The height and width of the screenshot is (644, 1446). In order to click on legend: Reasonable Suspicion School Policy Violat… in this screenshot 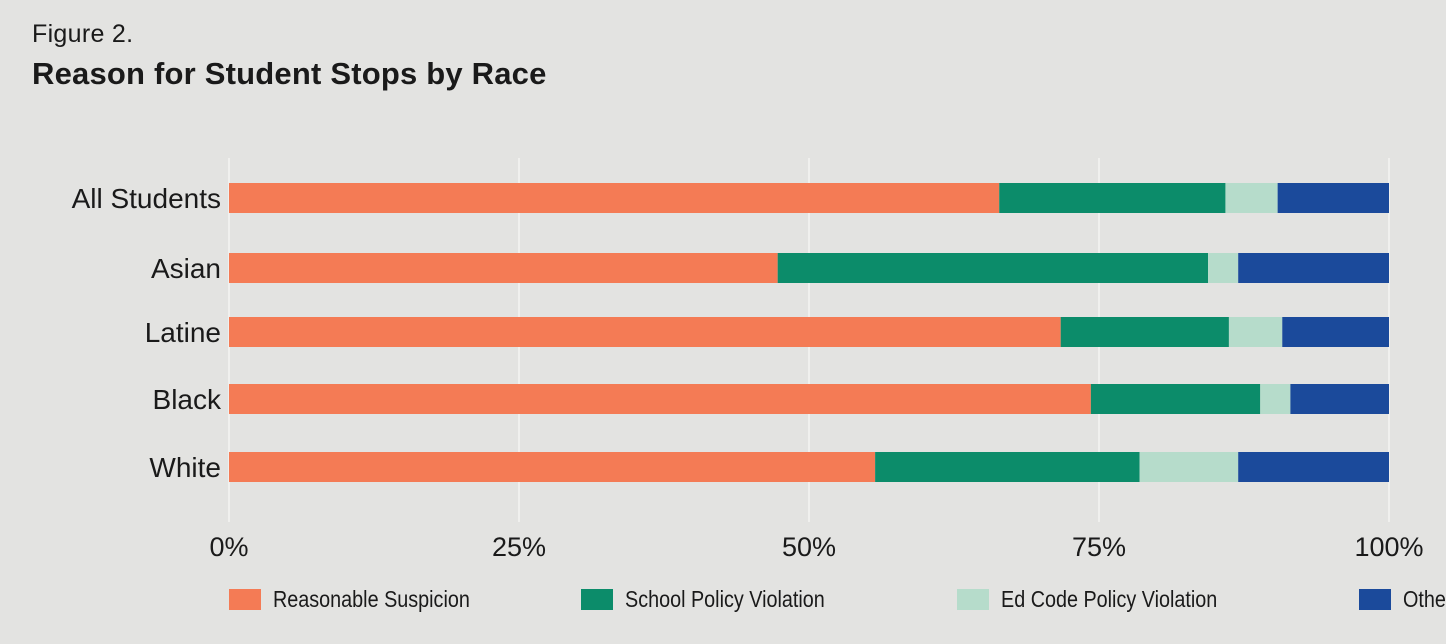, I will do `click(837, 599)`.